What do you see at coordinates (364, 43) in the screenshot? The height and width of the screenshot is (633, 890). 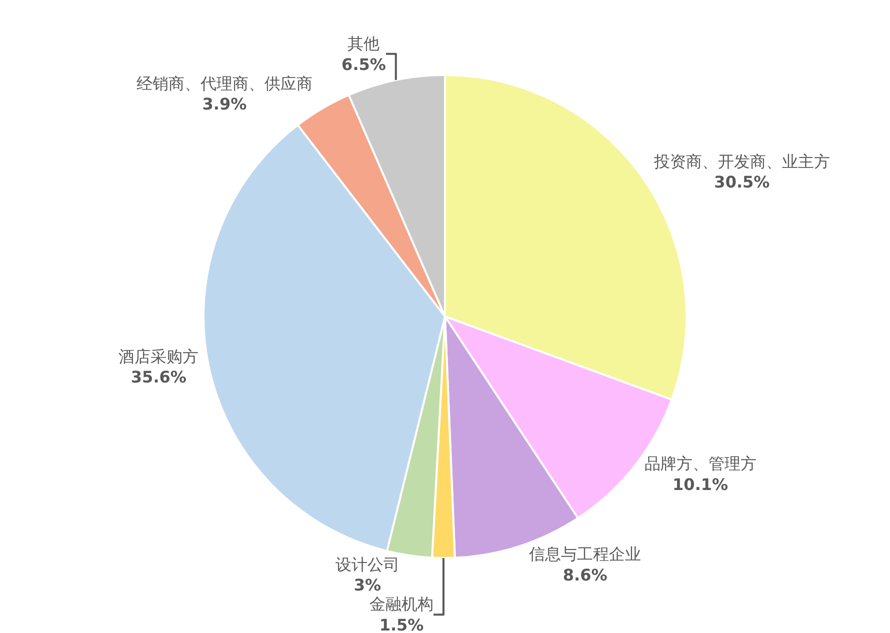 I see `slice-label: 其他` at bounding box center [364, 43].